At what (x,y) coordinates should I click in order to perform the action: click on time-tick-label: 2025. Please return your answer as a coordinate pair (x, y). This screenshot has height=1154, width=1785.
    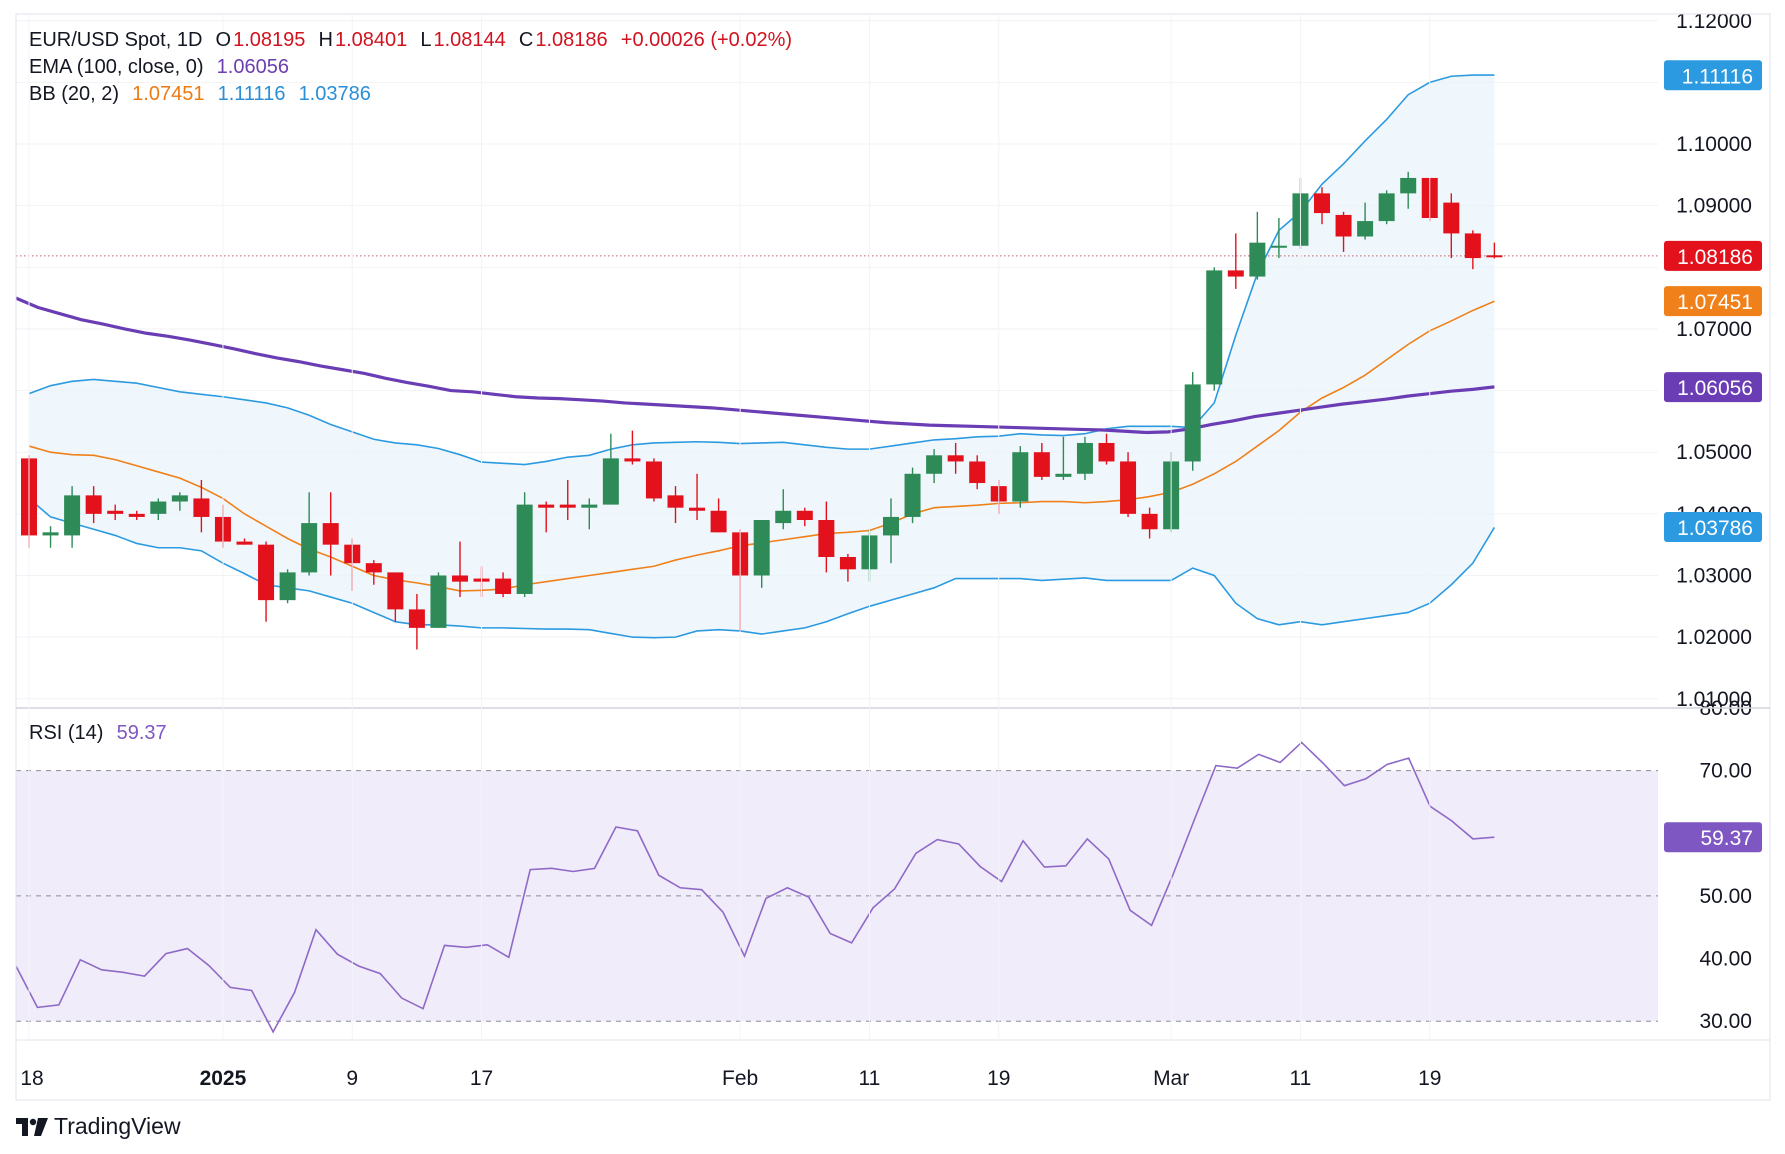
    Looking at the image, I should click on (223, 1078).